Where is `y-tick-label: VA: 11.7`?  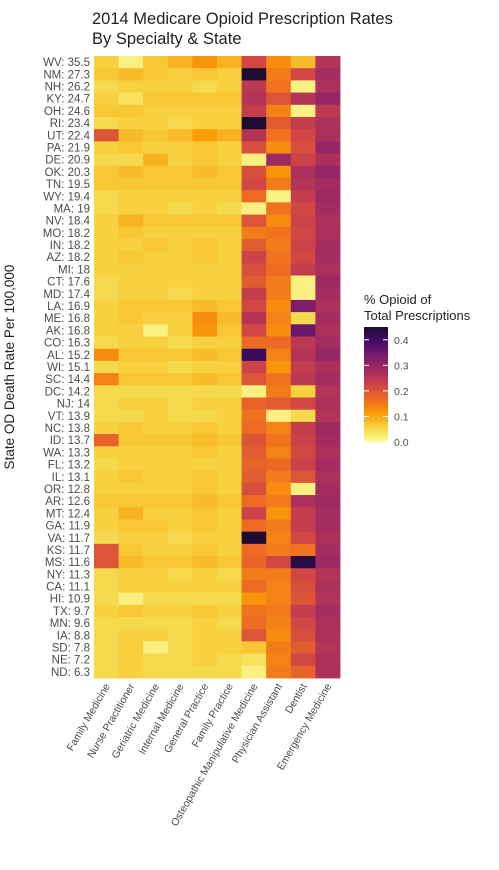
y-tick-label: VA: 11.7 is located at coordinates (69, 539).